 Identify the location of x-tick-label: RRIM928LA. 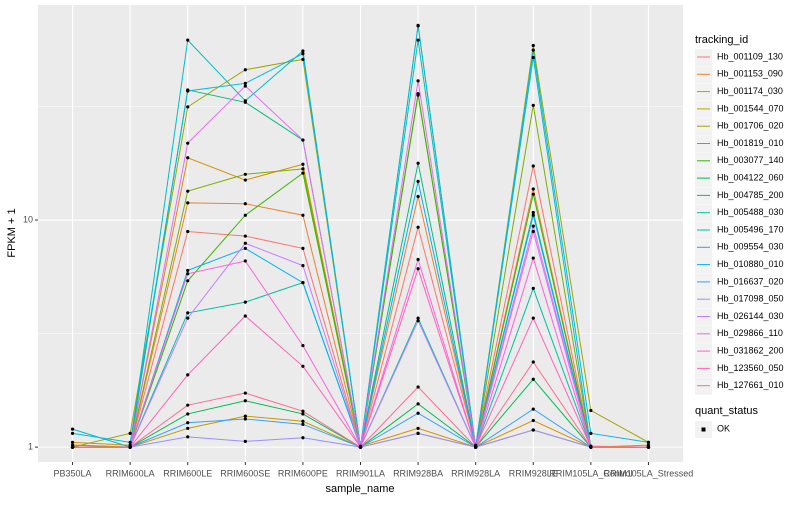
(475, 473).